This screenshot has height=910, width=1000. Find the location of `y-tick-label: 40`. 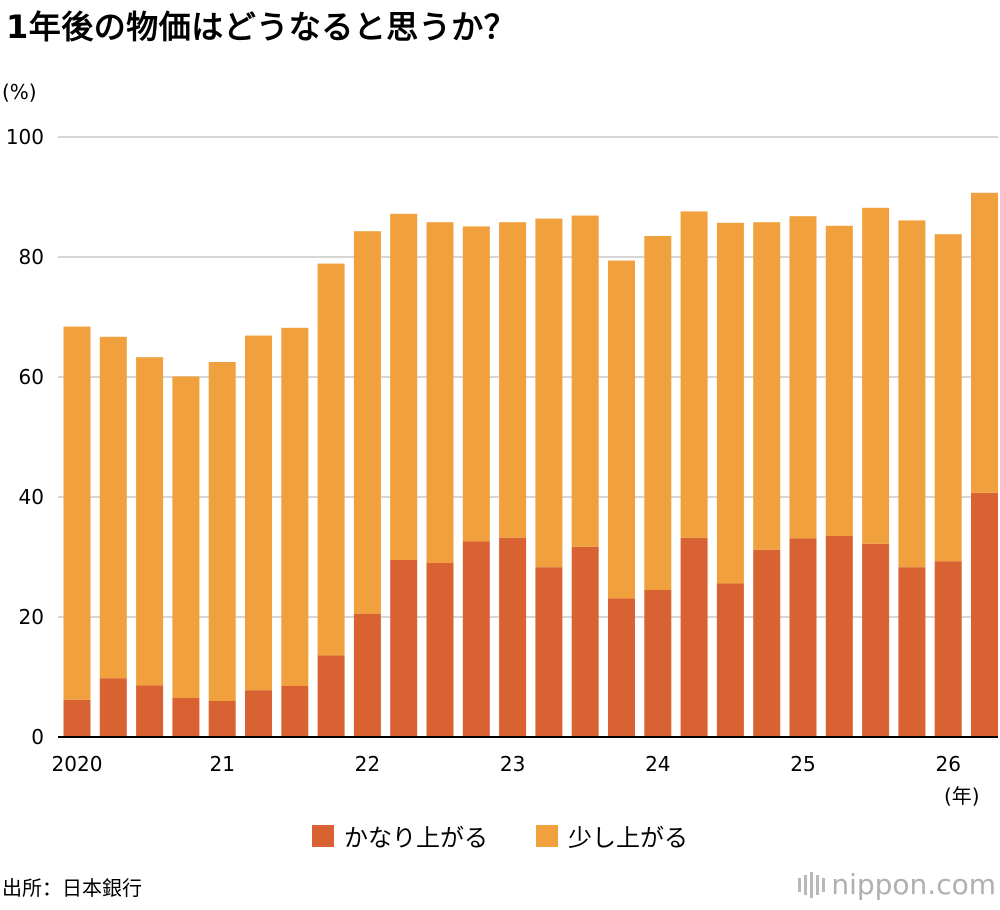

y-tick-label: 40 is located at coordinates (31, 497).